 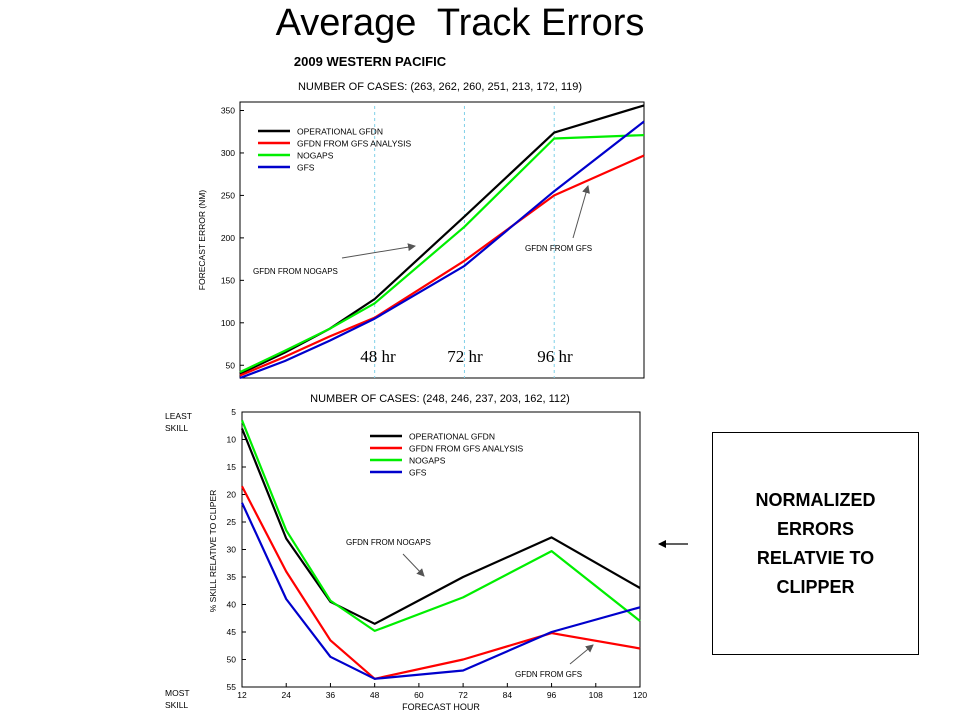 I want to click on top-legend-label: OPERATIONAL GFDN, so click(x=340, y=132).